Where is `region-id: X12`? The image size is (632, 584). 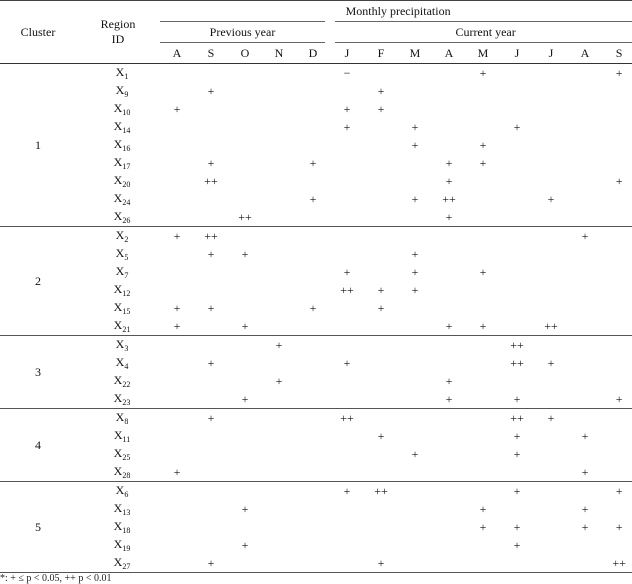
region-id: X12 is located at coordinates (118, 290).